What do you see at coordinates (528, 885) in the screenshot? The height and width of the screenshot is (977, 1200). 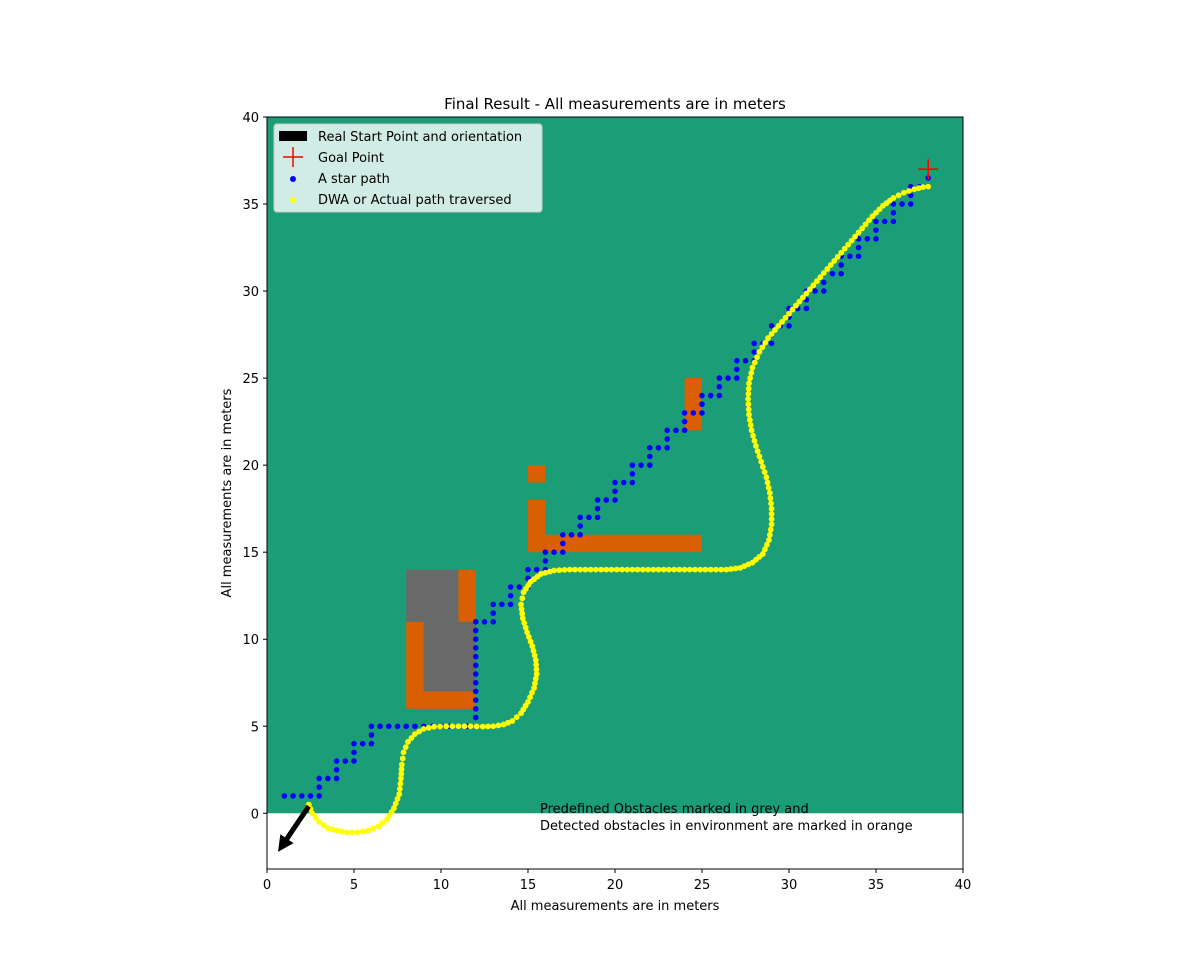 I see `x-tick-label: 15` at bounding box center [528, 885].